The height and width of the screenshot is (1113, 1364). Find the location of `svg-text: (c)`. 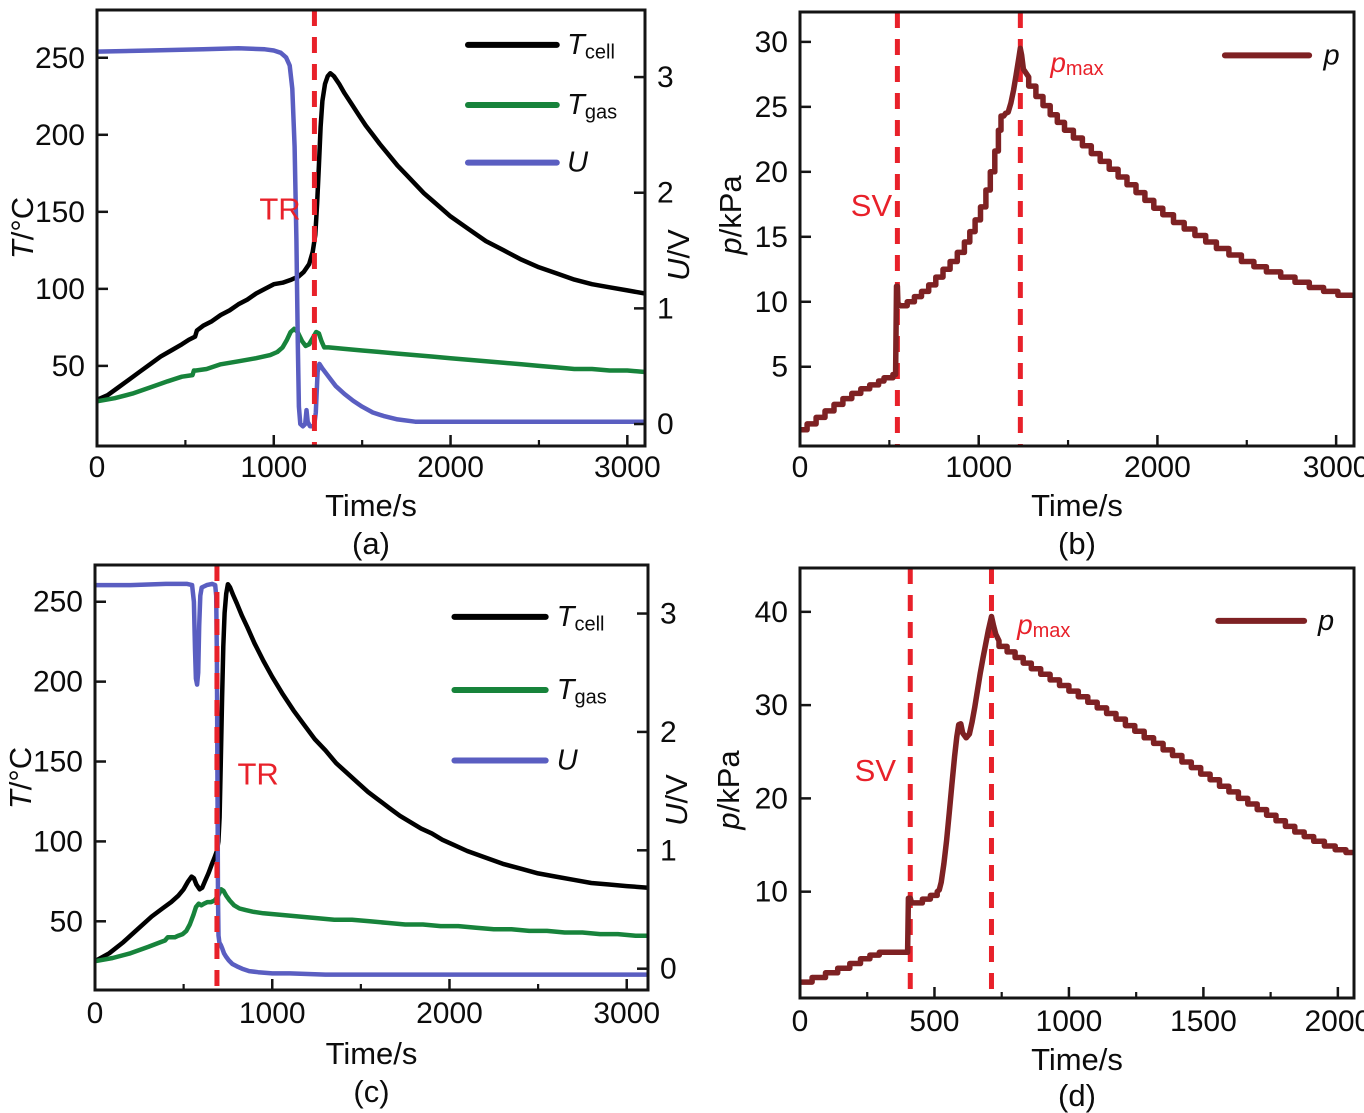

svg-text: (c) is located at coordinates (371, 1091).